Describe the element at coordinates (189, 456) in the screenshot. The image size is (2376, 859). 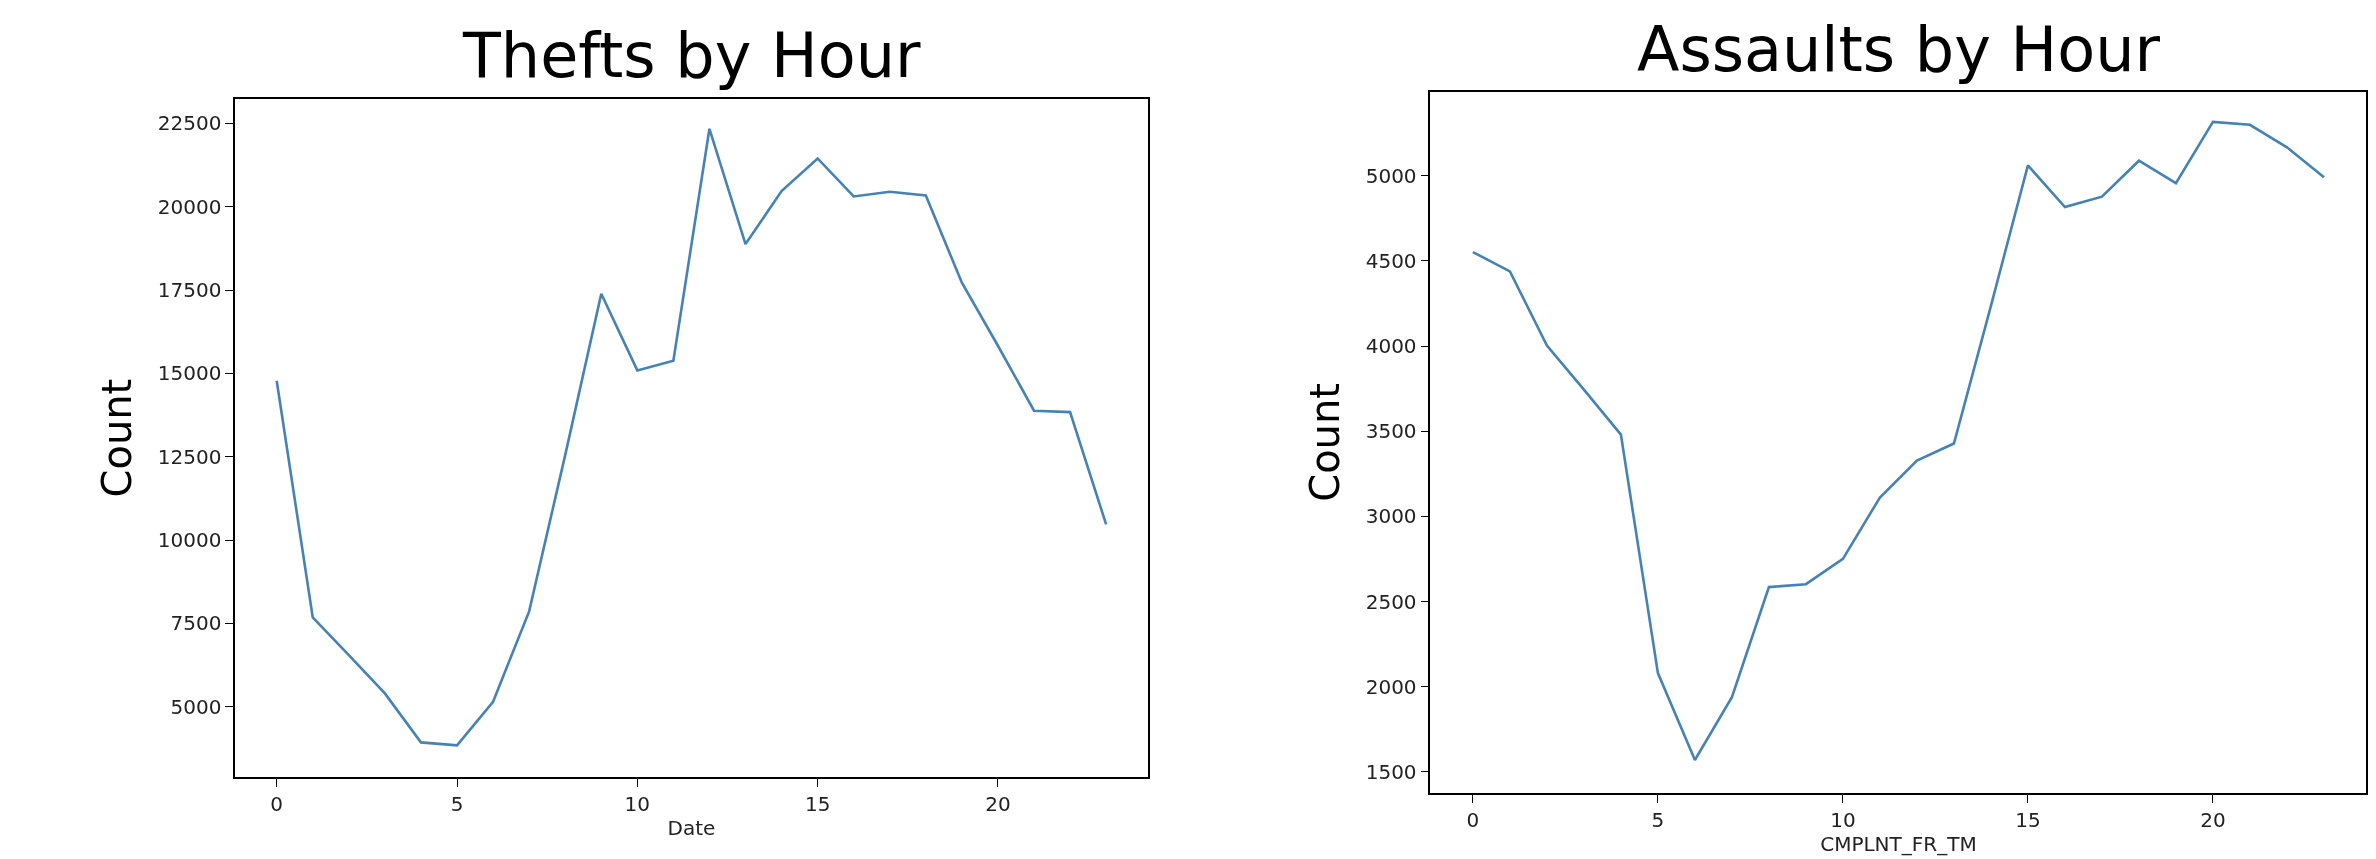
I see `y-tick-label: 12500` at that location.